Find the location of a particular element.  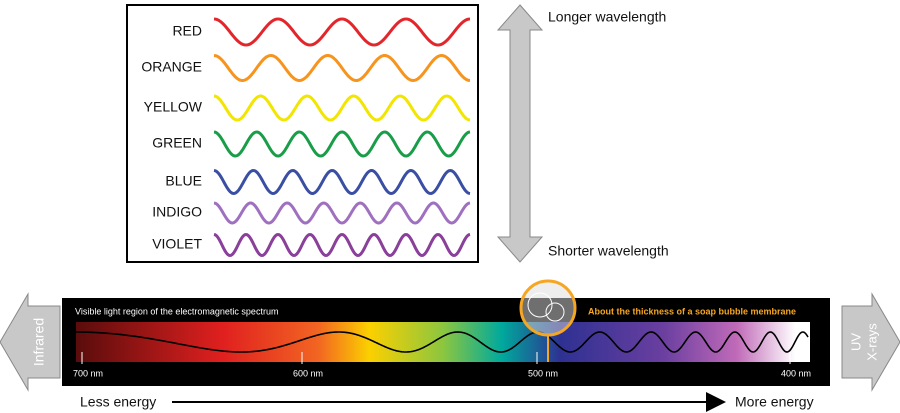

right-arrow-label: UV is located at coordinates (855, 342).